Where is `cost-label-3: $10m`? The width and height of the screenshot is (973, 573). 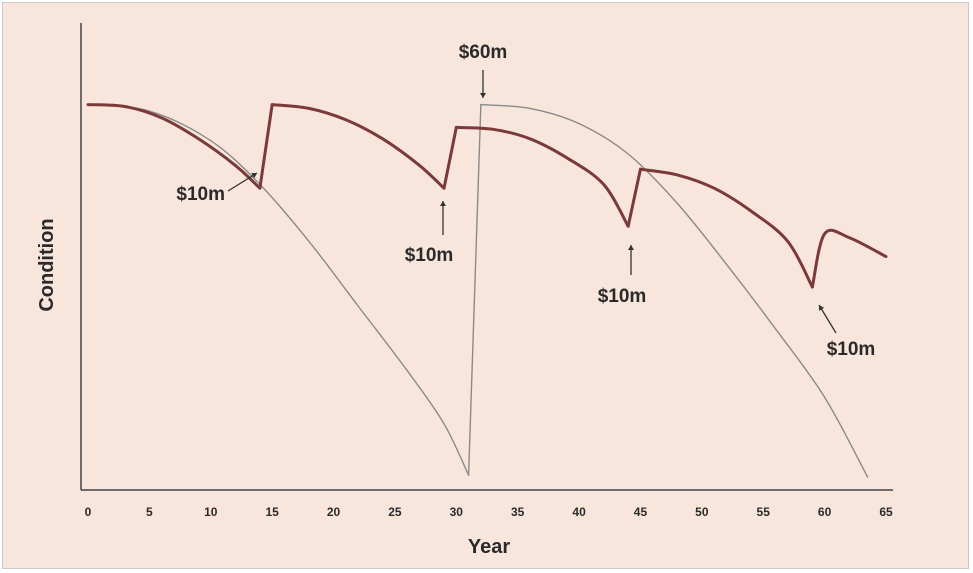
cost-label-3: $10m is located at coordinates (622, 296).